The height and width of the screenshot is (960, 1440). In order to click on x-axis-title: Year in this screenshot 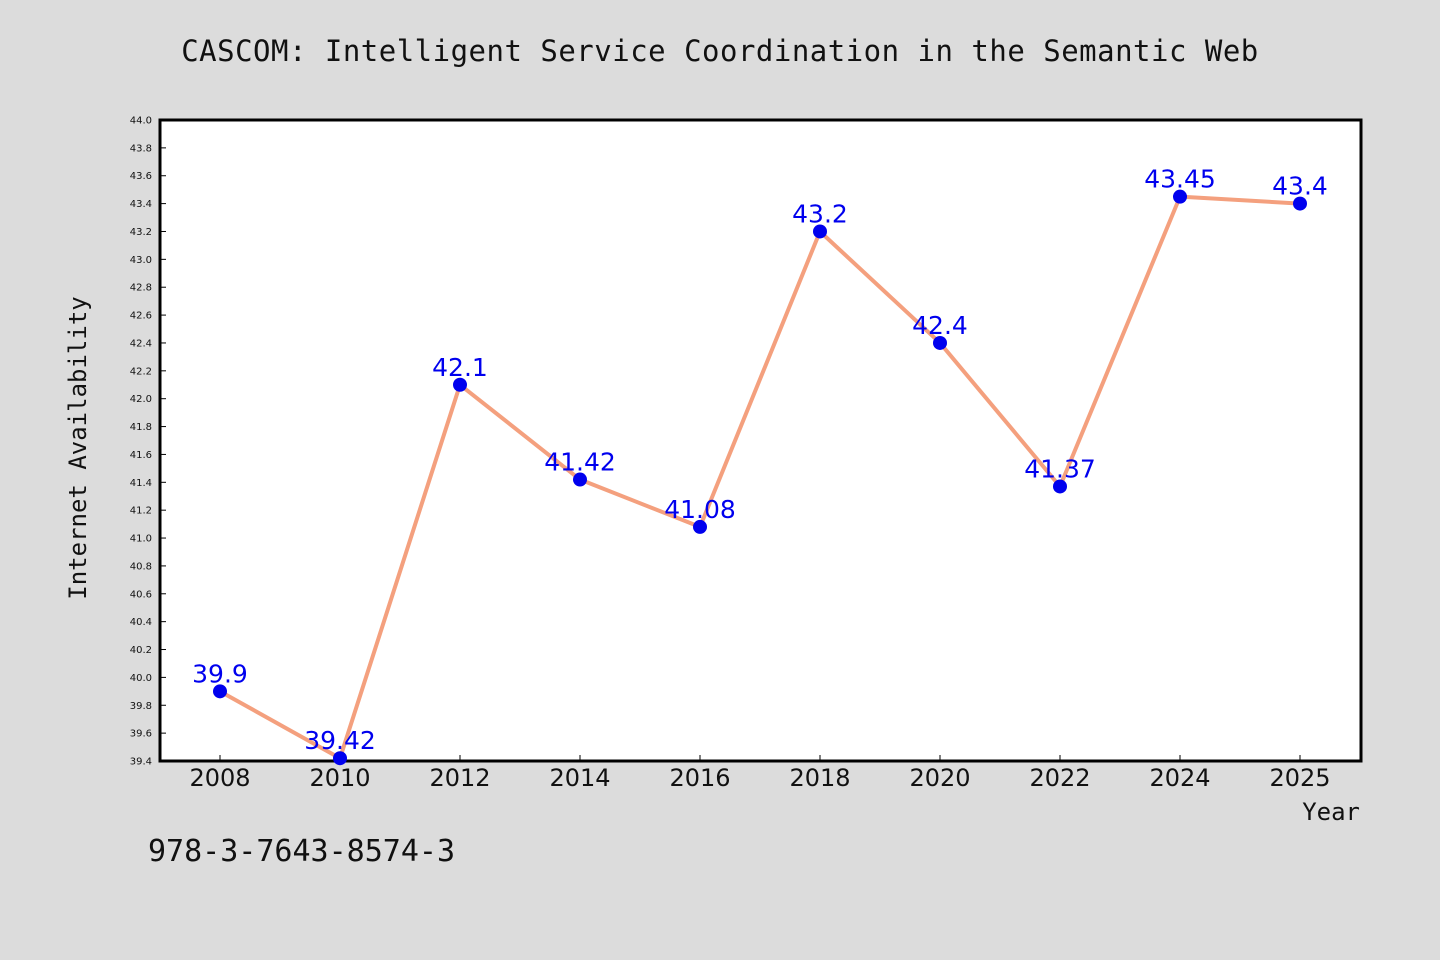, I will do `click(1331, 812)`.